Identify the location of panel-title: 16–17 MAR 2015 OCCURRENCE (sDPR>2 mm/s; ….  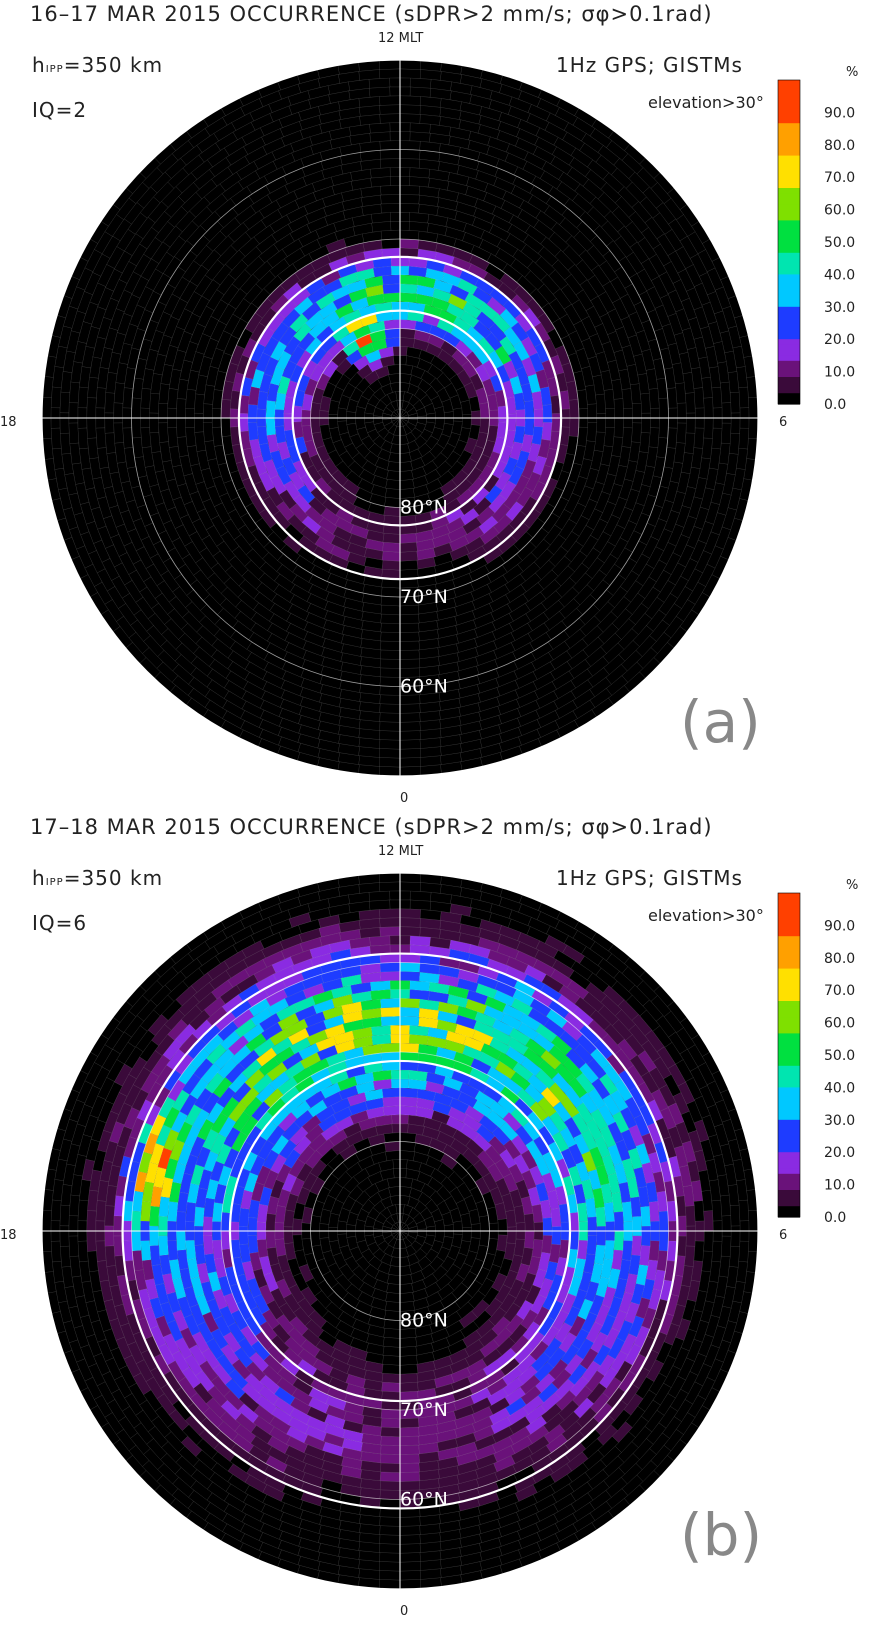
(371, 14).